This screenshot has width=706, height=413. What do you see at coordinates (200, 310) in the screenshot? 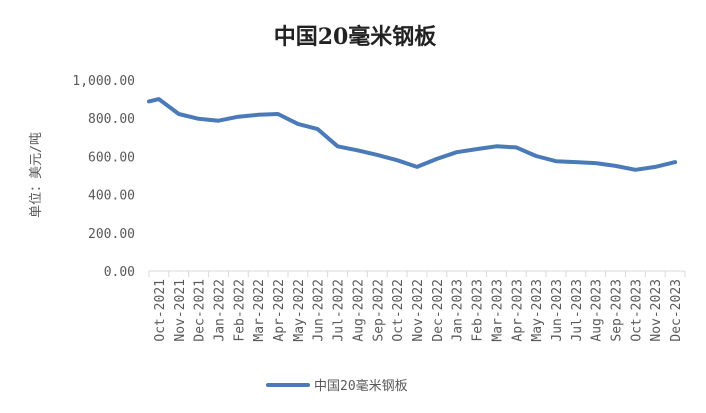
I see `x-tick-label: Dec-2021` at bounding box center [200, 310].